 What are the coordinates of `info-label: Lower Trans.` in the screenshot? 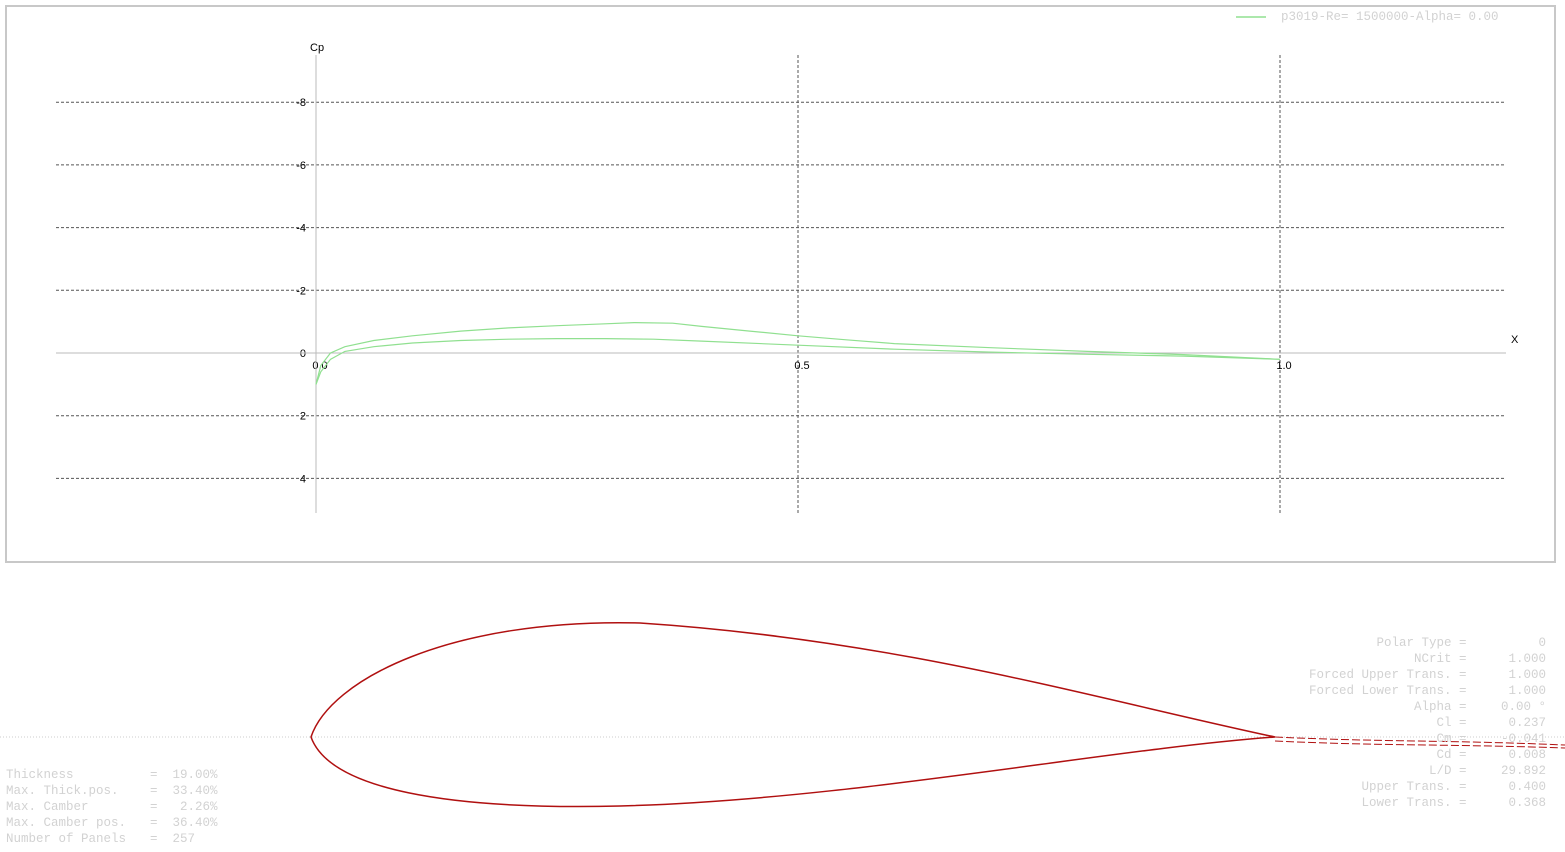 It's located at (1406, 803).